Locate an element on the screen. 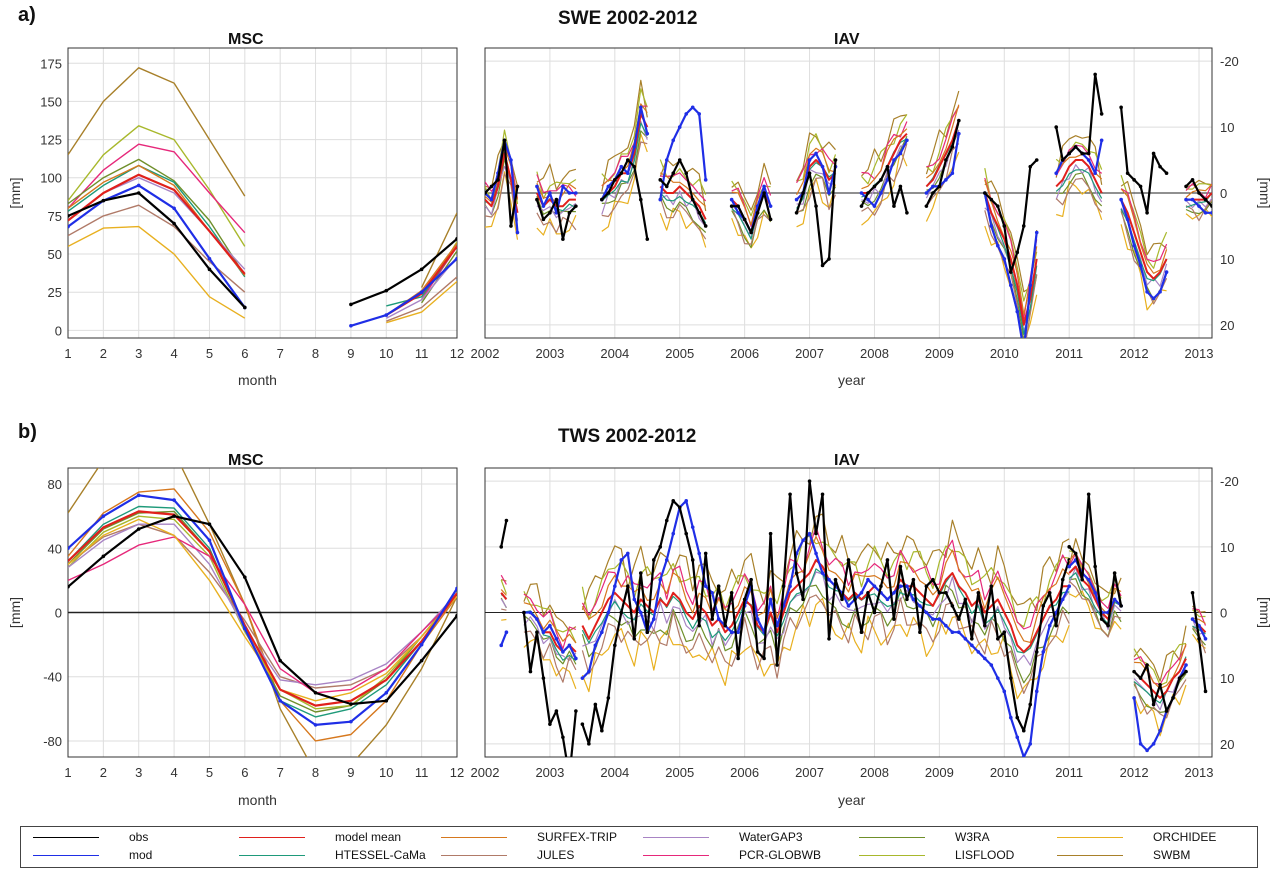 The image size is (1271, 869). y-tick-label: 50 is located at coordinates (55, 254).